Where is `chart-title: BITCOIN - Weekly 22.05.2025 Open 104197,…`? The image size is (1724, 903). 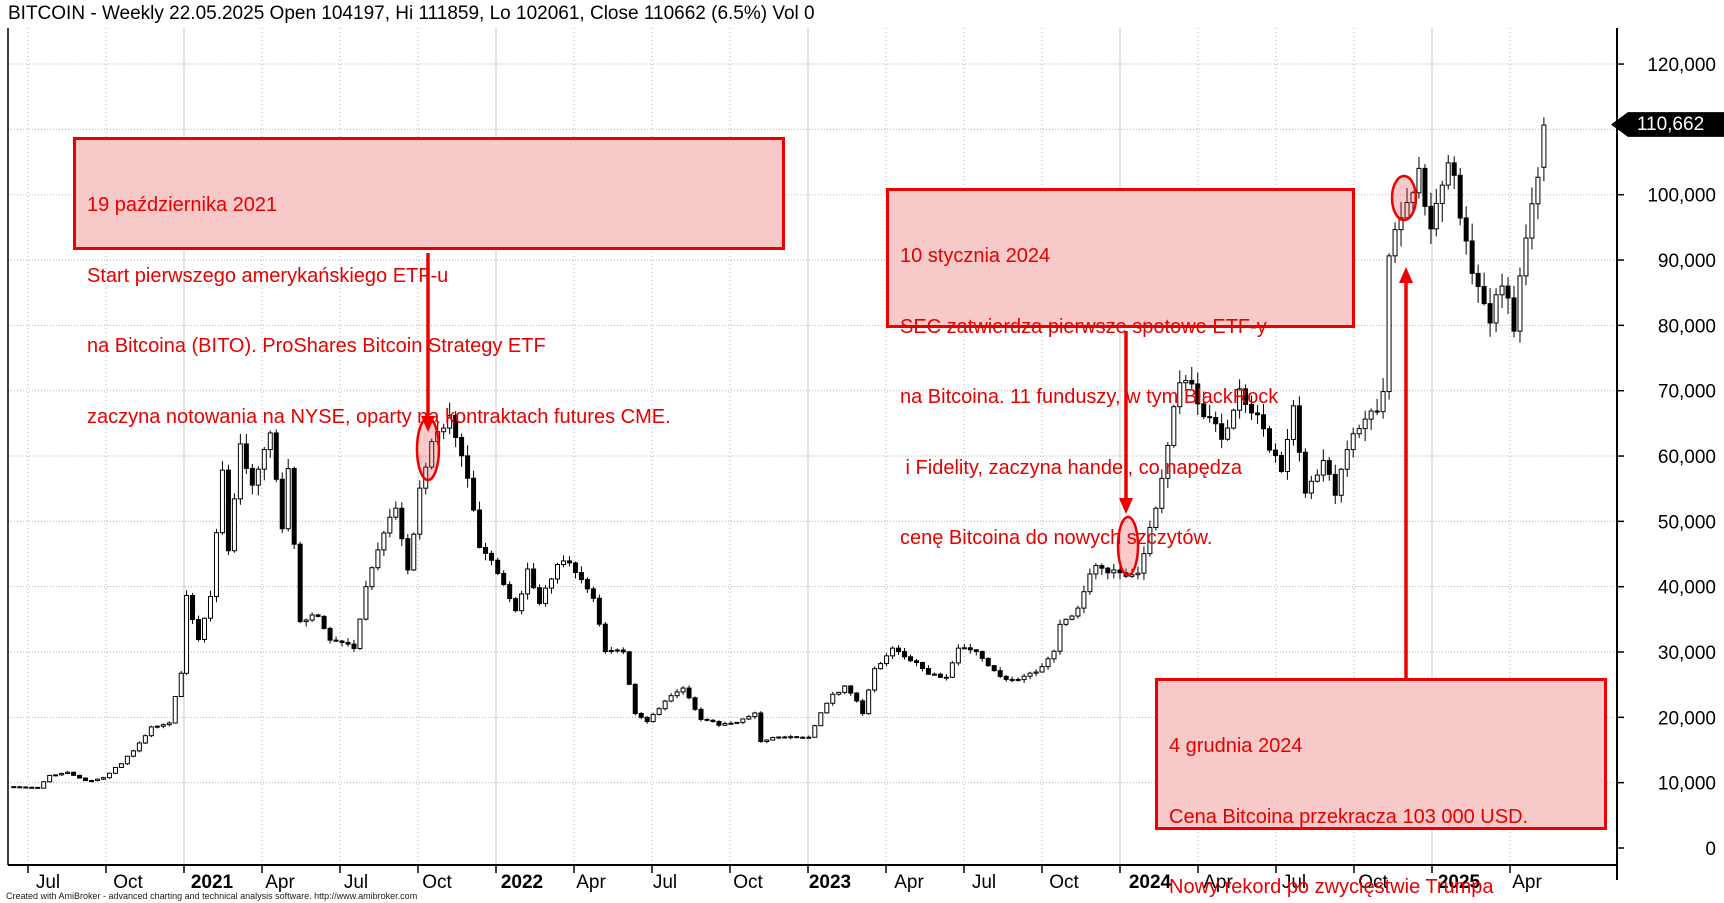
chart-title: BITCOIN - Weekly 22.05.2025 Open 104197,… is located at coordinates (411, 13).